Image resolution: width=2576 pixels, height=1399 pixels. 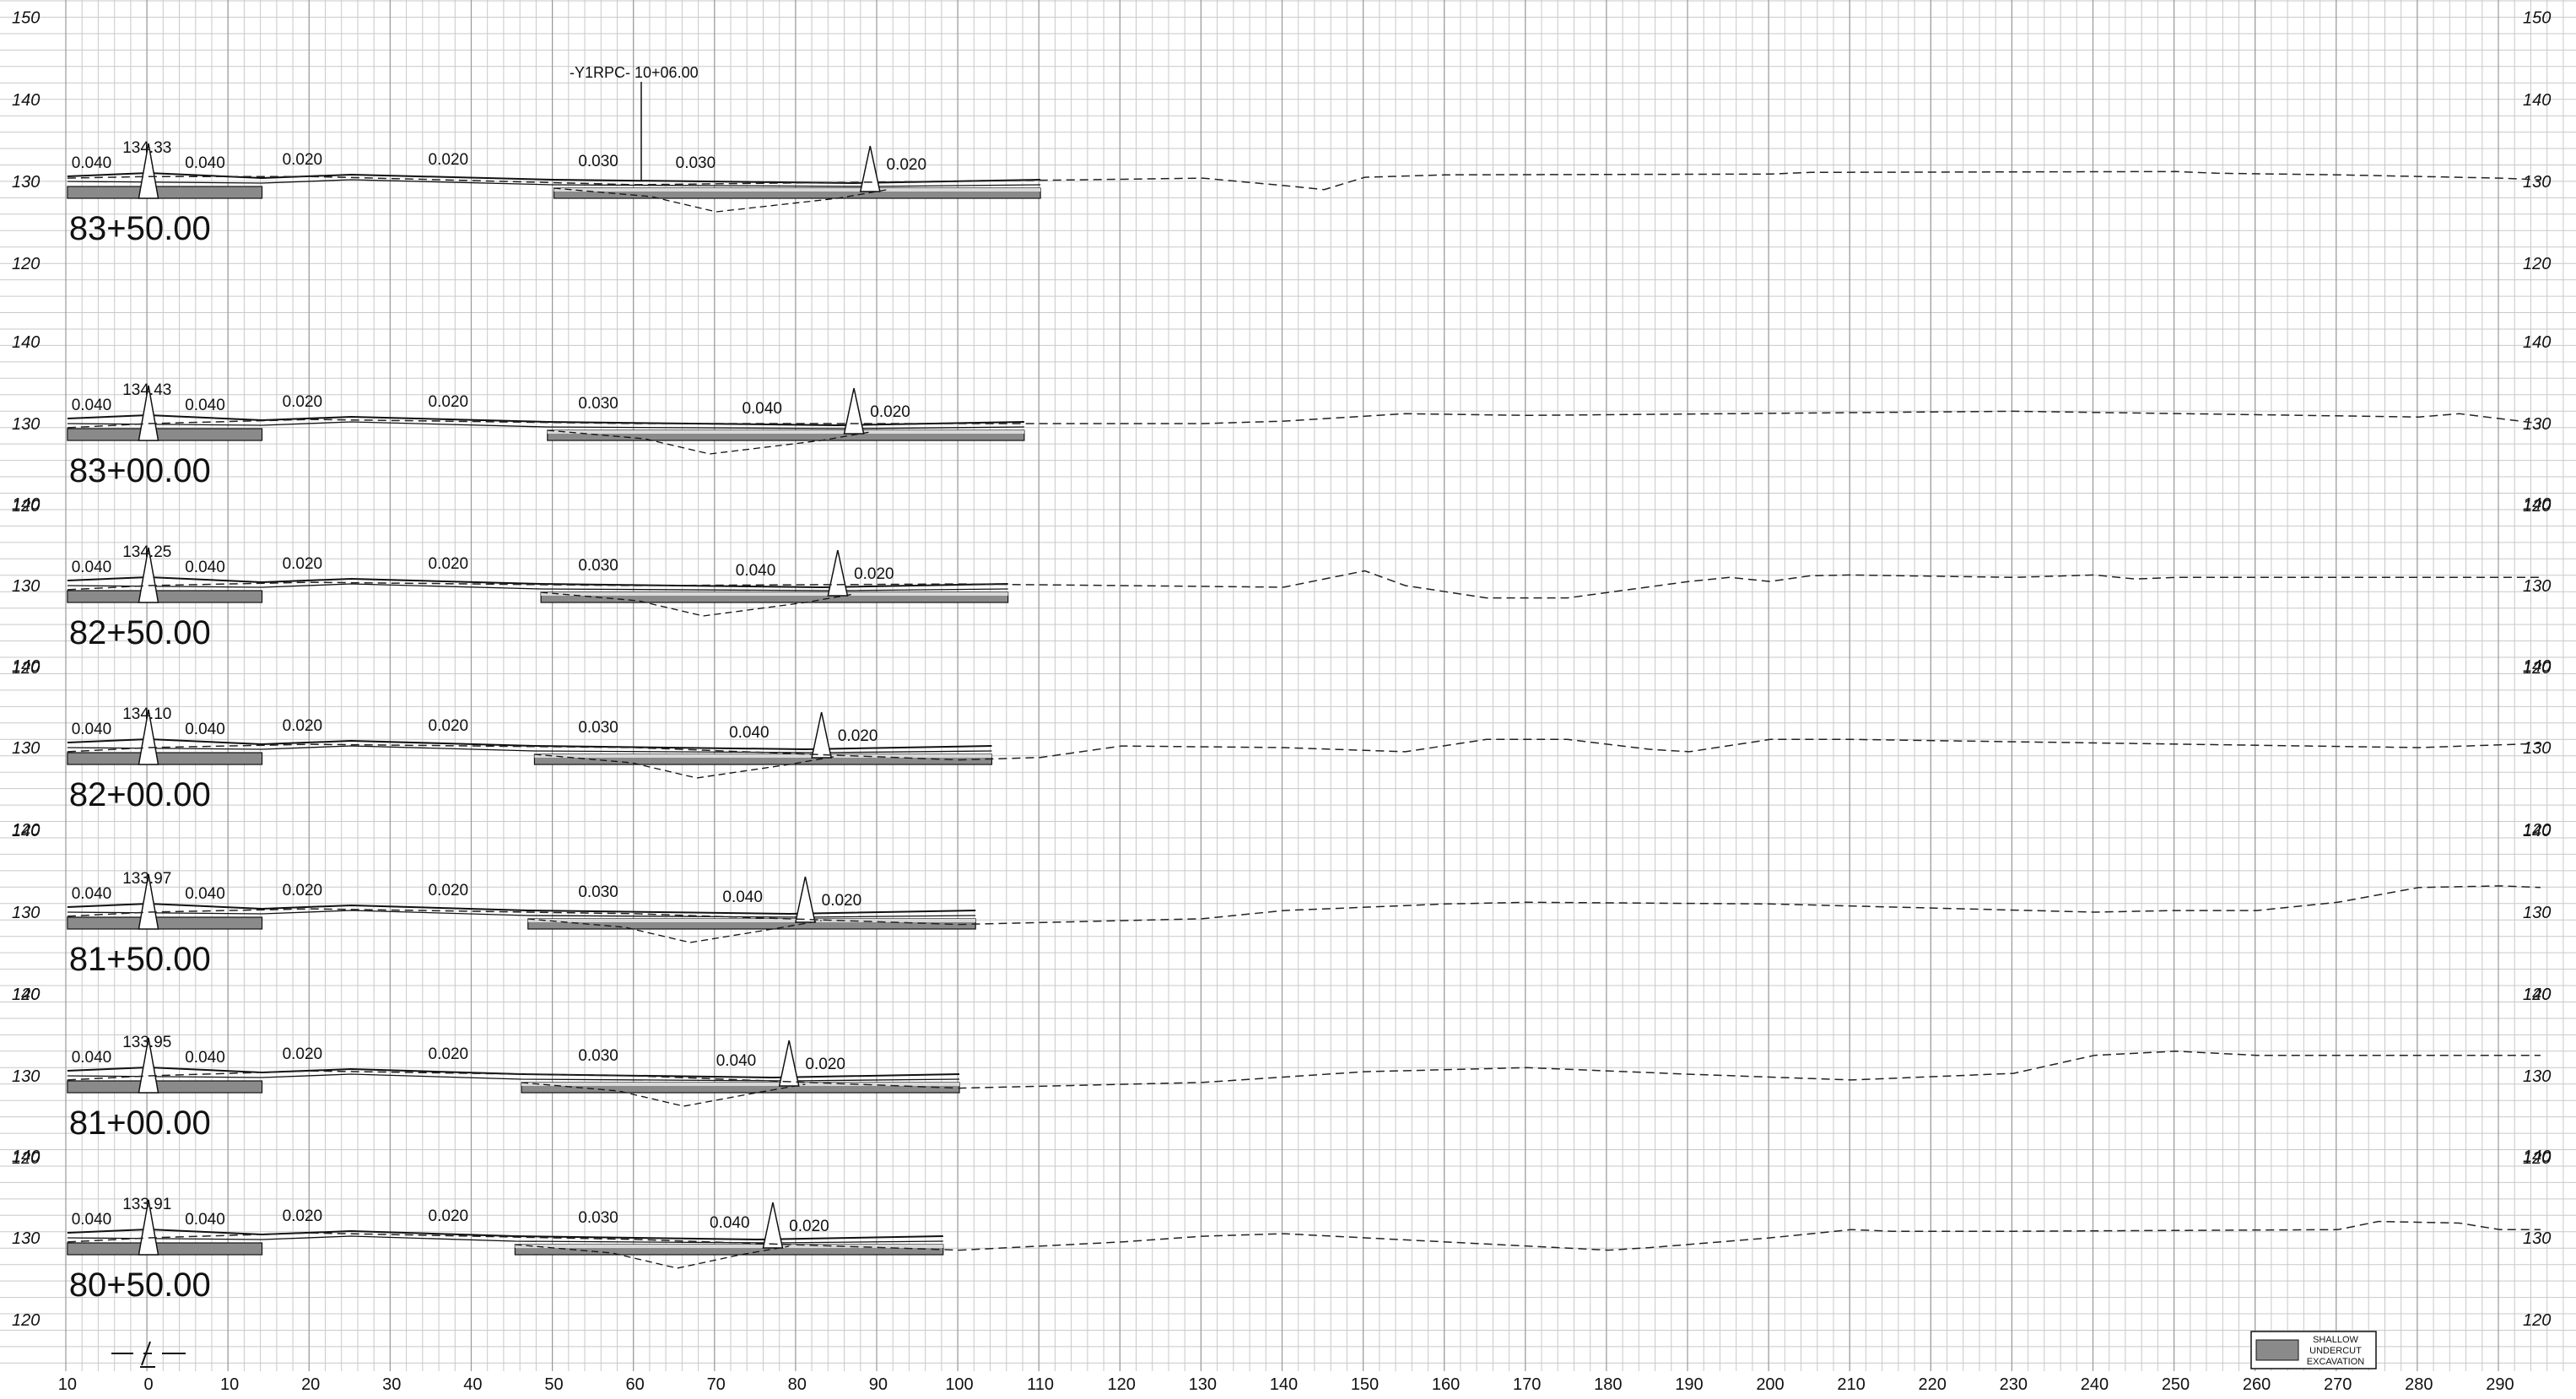 I want to click on legend-line-2: UNDERCUT, so click(x=2335, y=1351).